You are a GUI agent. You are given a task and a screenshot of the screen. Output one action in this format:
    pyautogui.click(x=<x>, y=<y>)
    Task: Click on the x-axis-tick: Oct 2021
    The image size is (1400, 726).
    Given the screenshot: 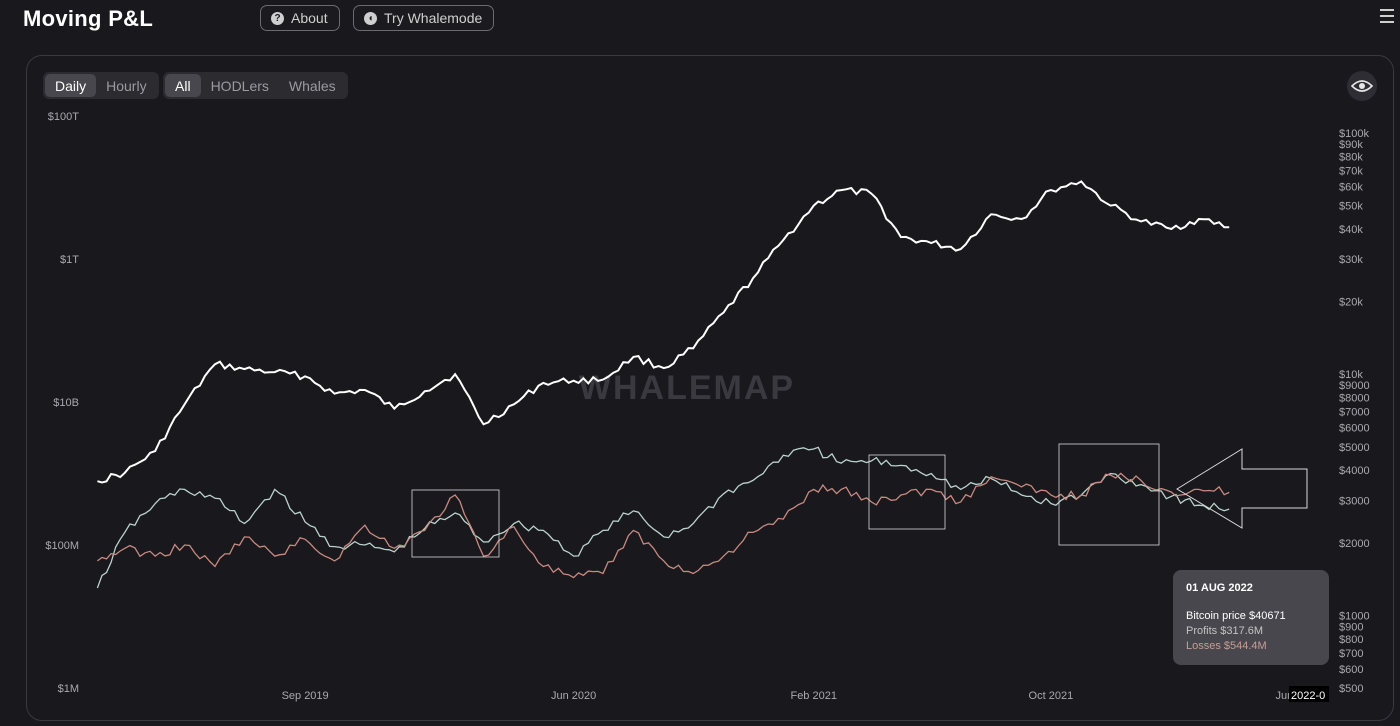 What is the action you would take?
    pyautogui.click(x=1051, y=696)
    